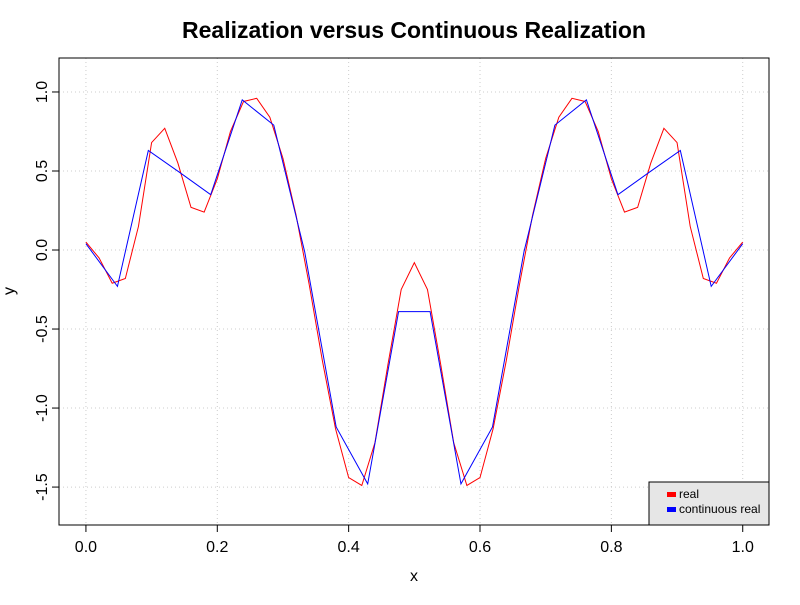  Describe the element at coordinates (42, 171) in the screenshot. I see `y-tick-label: 0.5` at that location.